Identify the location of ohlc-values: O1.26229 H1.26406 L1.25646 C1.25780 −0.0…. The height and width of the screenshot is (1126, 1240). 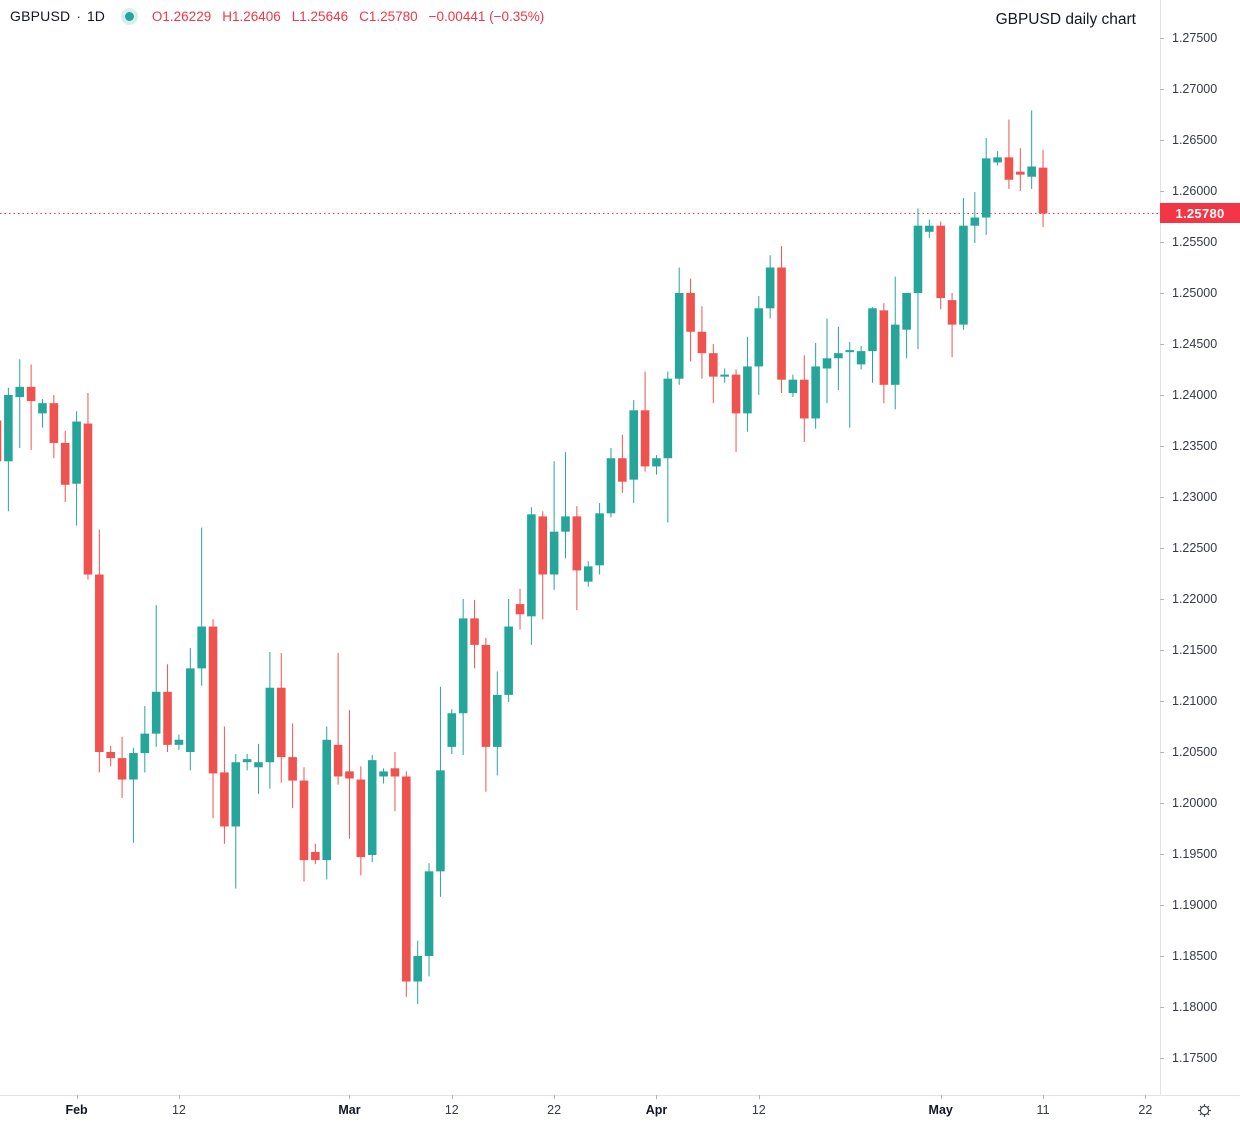
(348, 16).